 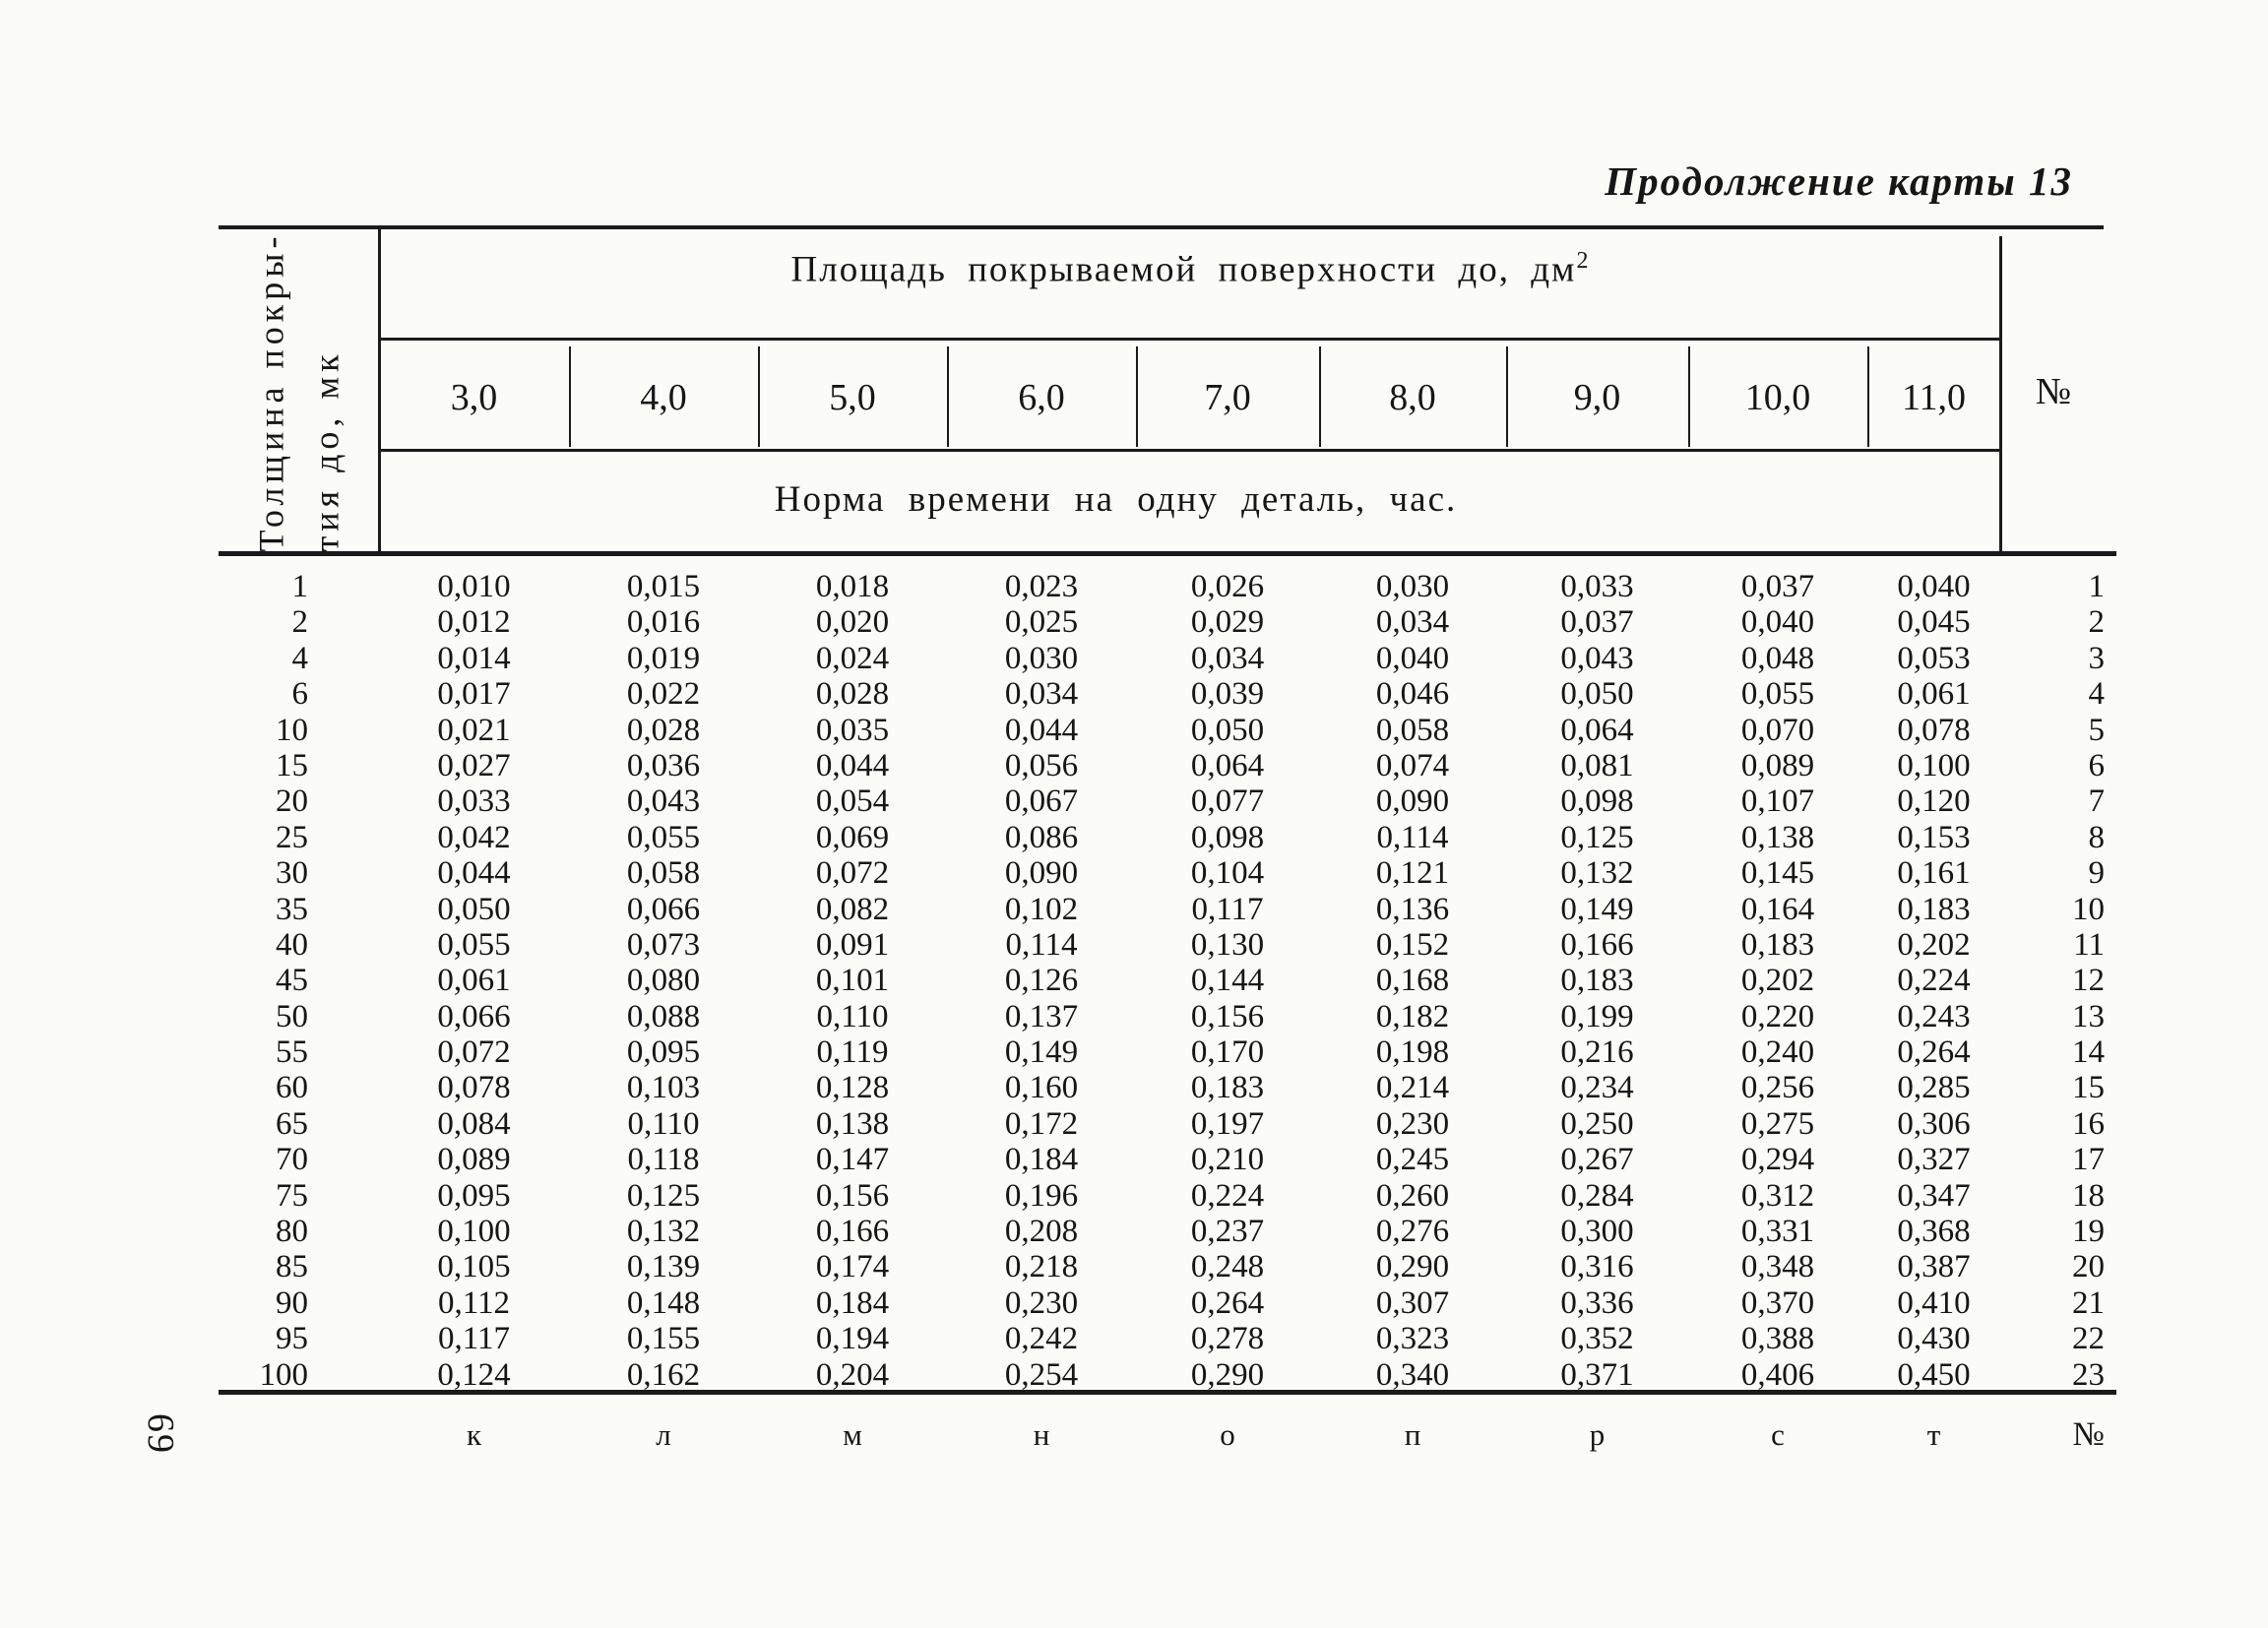 What do you see at coordinates (663, 944) in the screenshot?
I see `value-cell: 0,073` at bounding box center [663, 944].